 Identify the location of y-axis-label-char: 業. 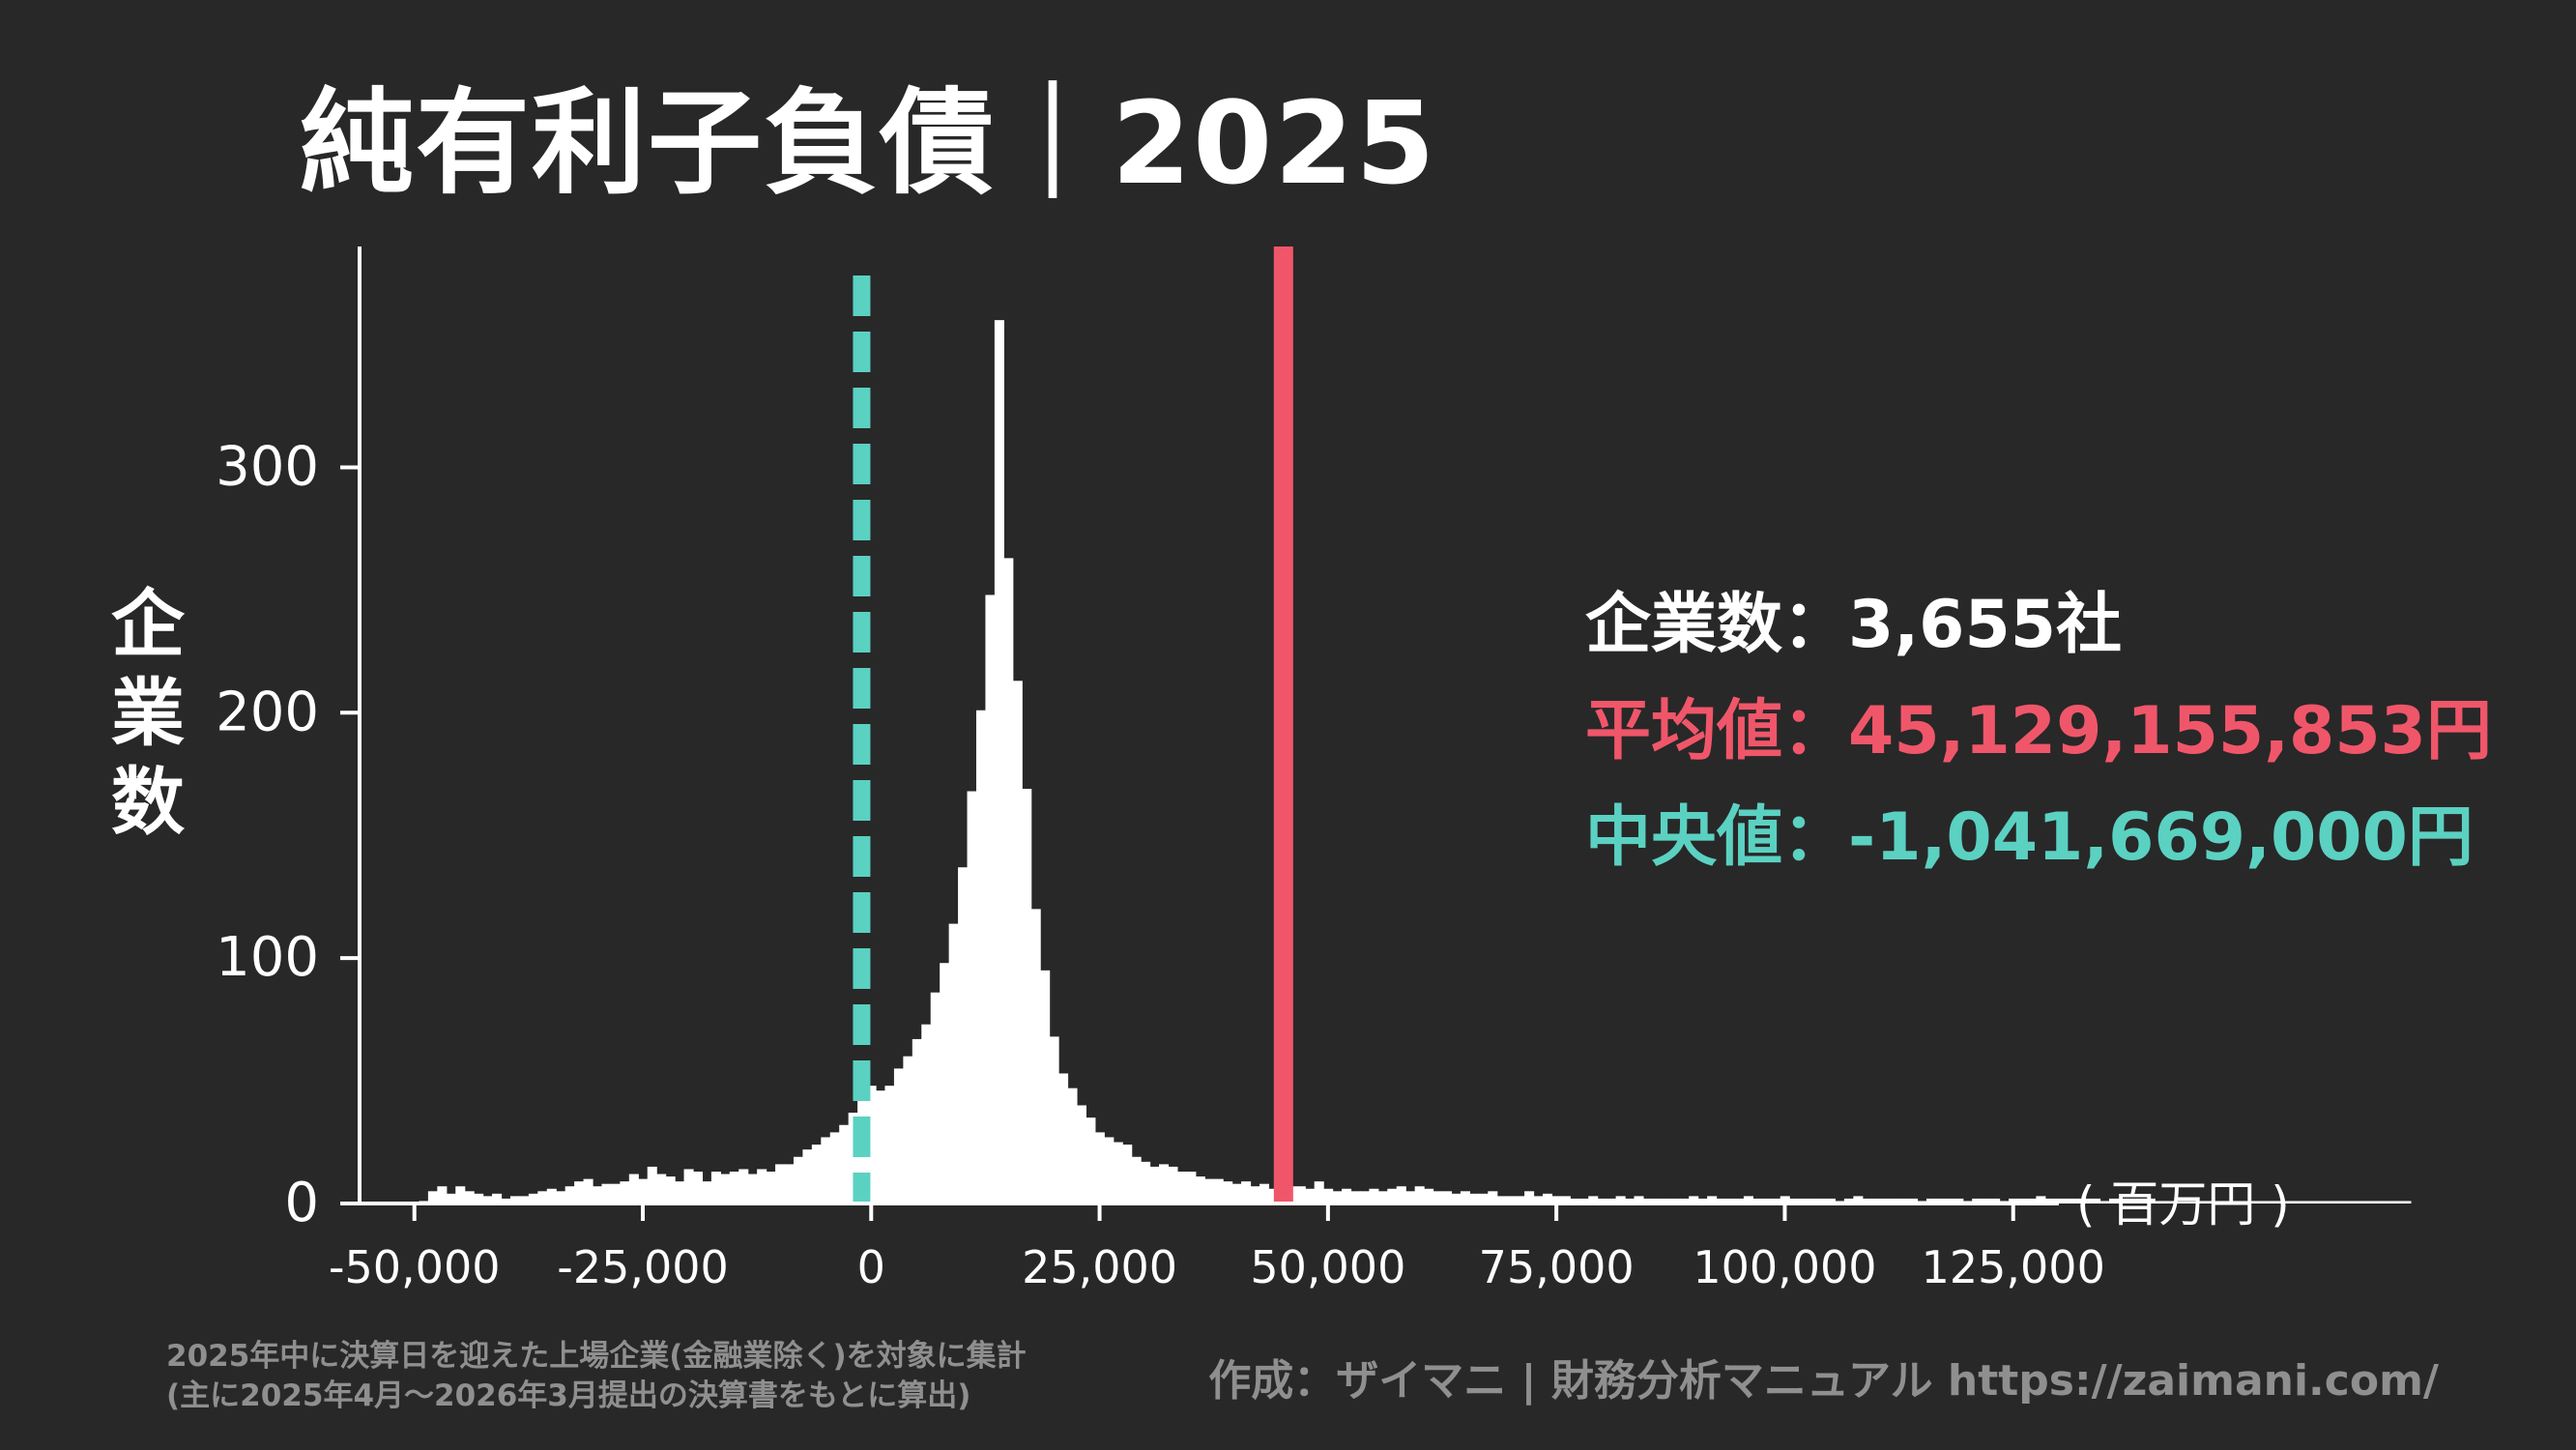
(148, 713).